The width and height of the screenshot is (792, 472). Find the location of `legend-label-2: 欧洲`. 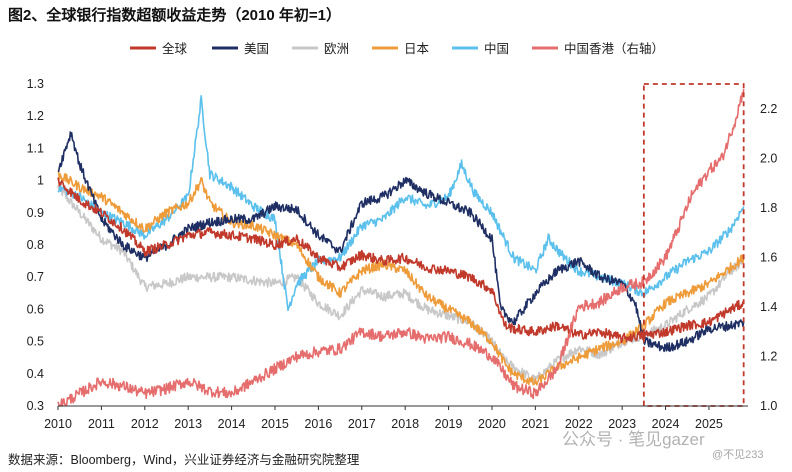

legend-label-2: 欧洲 is located at coordinates (336, 49).